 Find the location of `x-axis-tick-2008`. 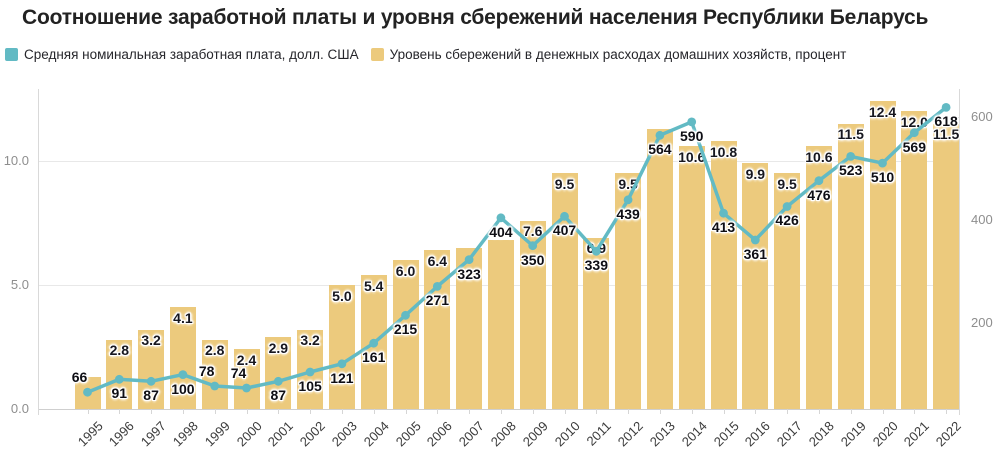

x-axis-tick-2008 is located at coordinates (501, 411).